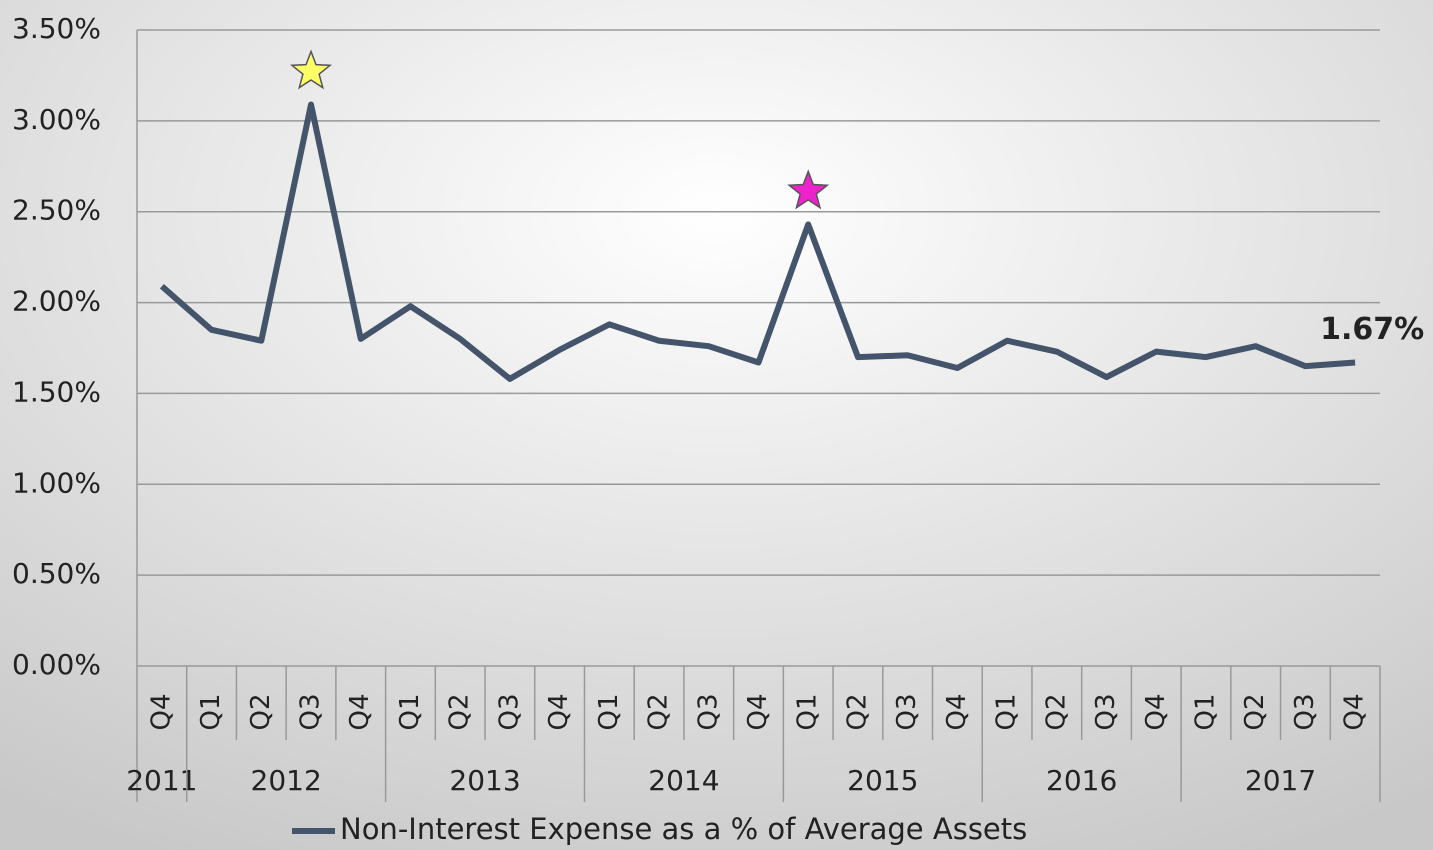 The height and width of the screenshot is (850, 1433). Describe the element at coordinates (56, 28) in the screenshot. I see `y-tick-label: 3.50%` at that location.